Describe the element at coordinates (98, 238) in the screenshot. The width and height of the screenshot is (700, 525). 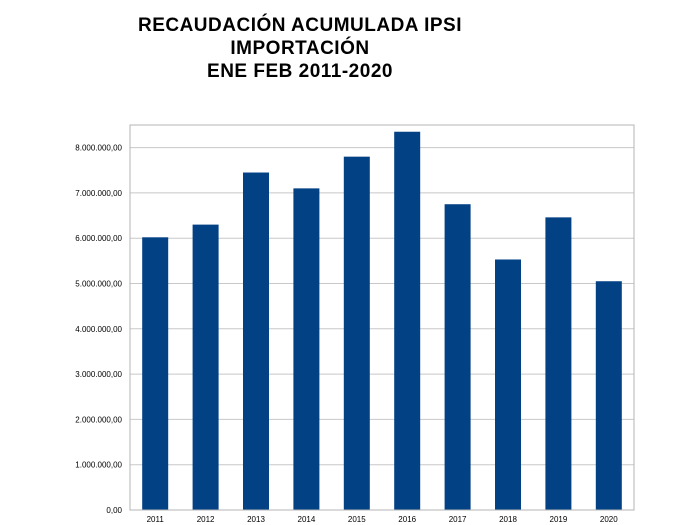
I see `y-tick-label: 6.000.000,00` at that location.